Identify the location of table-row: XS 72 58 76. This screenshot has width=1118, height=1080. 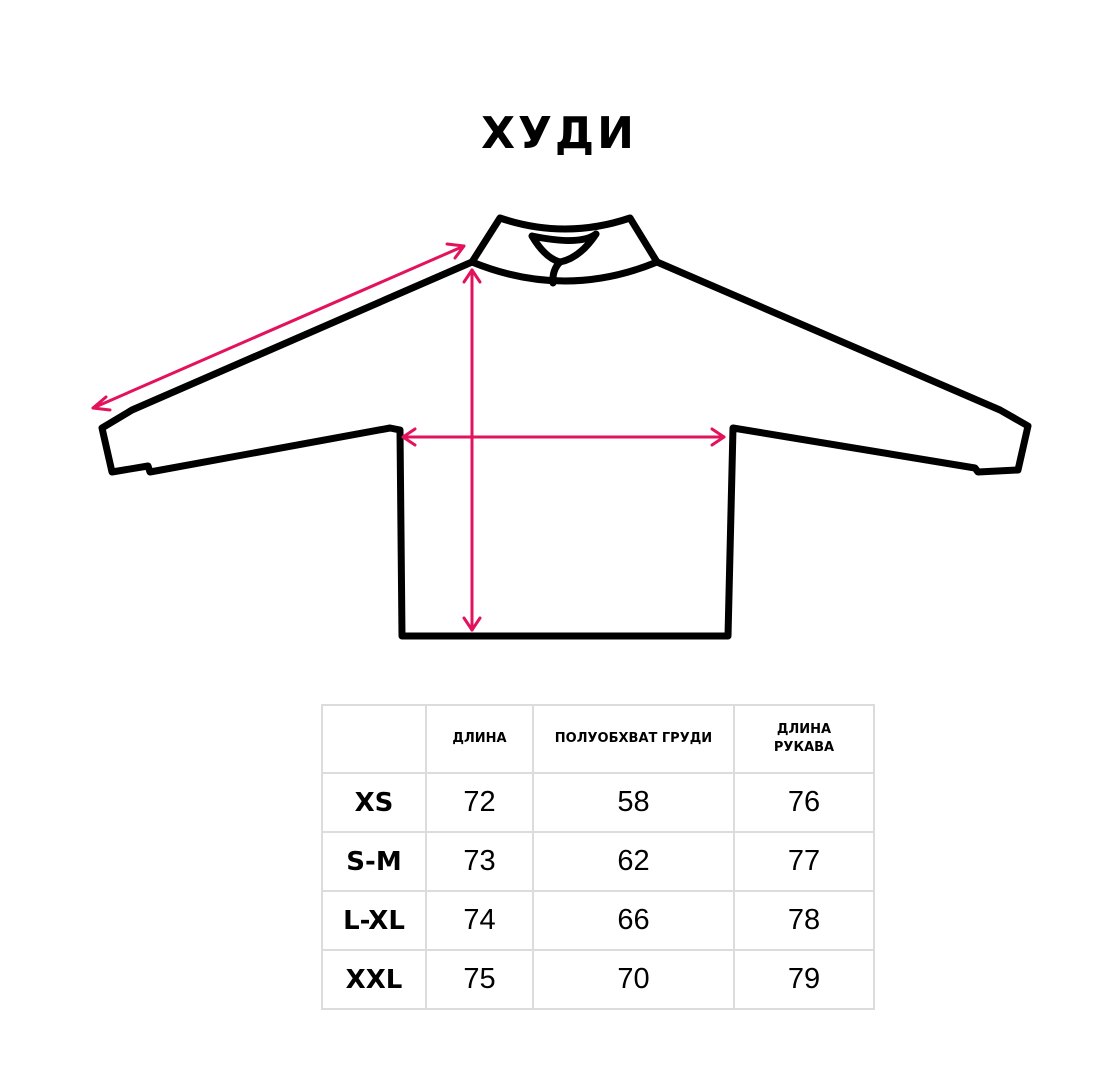
(598, 802).